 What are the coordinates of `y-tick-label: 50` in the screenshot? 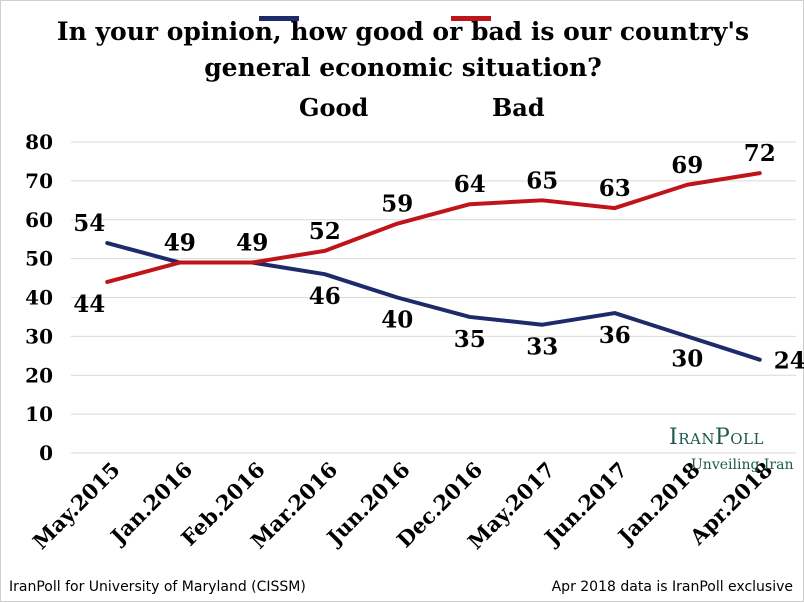 It's located at (39, 259).